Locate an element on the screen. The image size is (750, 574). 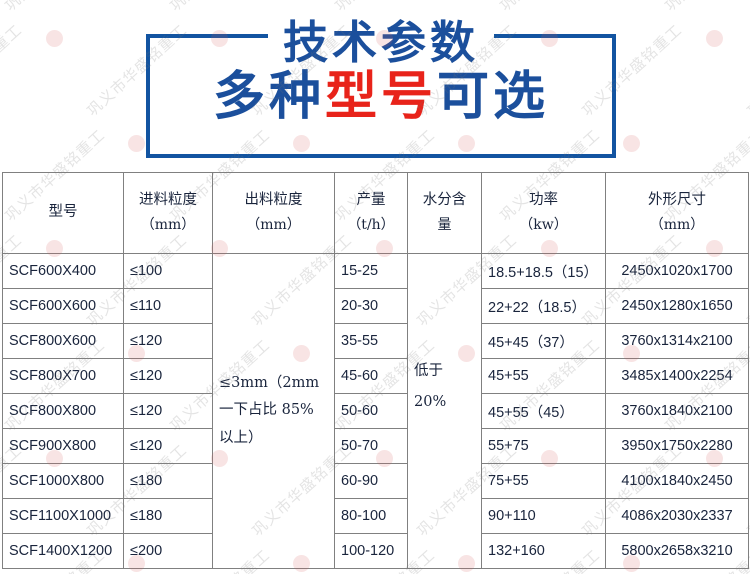
header-unit-capacity: （t/h） is located at coordinates (371, 225).